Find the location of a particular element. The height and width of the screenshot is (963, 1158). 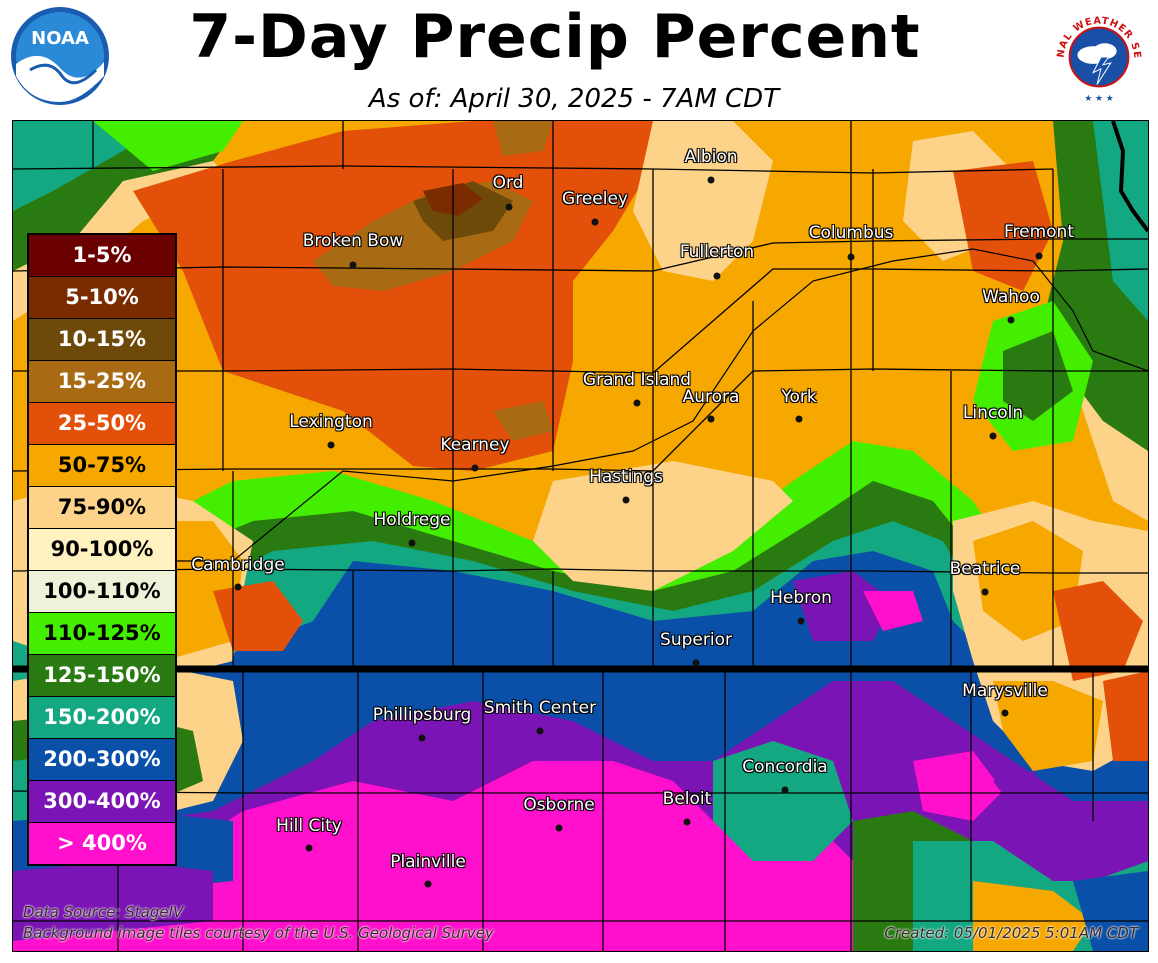

city-label: Kearney is located at coordinates (475, 445).